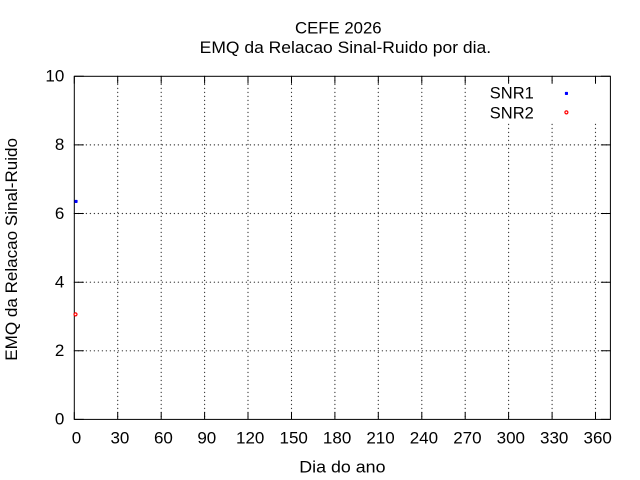  I want to click on svg-text: 2, so click(59, 350).